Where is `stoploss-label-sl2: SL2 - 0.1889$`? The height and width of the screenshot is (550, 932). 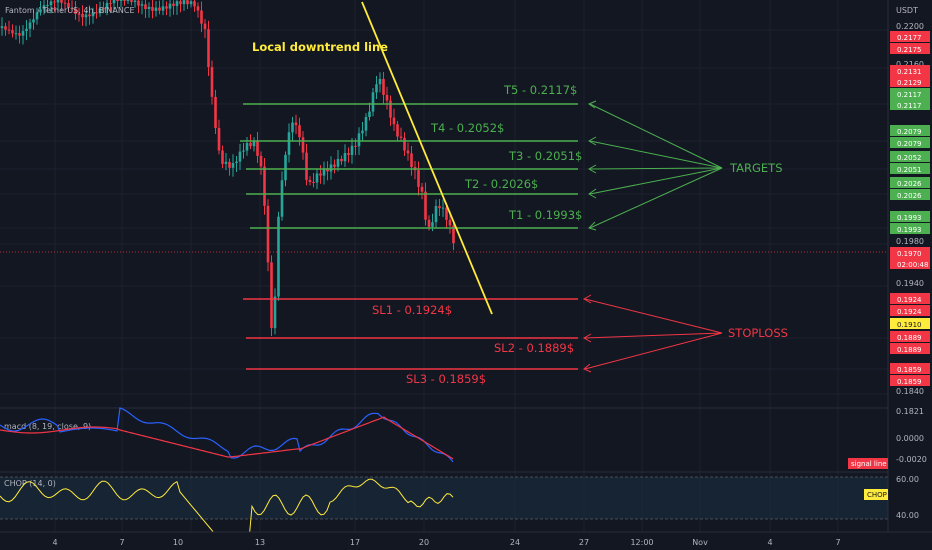 stoploss-label-sl2: SL2 - 0.1889$ is located at coordinates (534, 348).